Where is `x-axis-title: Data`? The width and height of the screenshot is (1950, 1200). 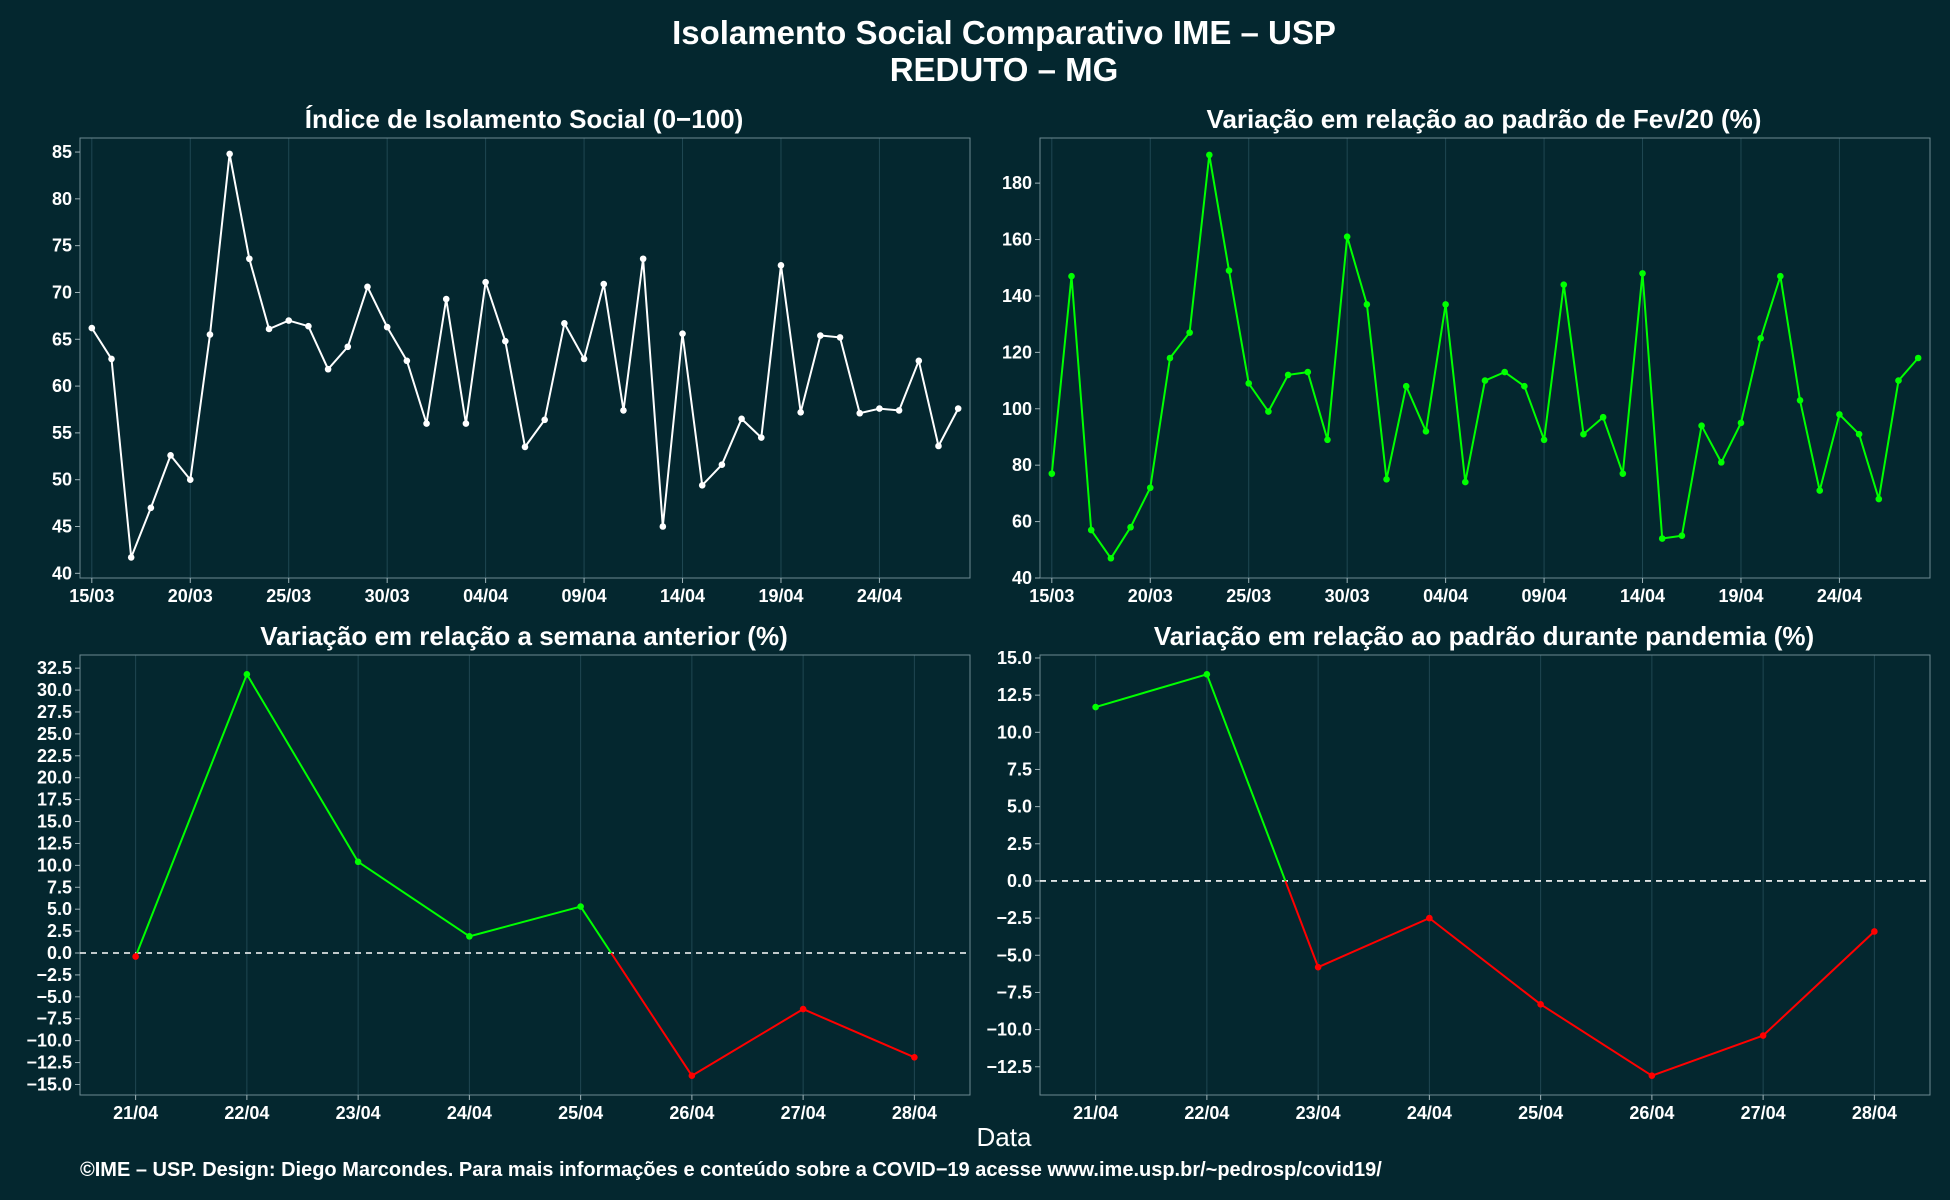
x-axis-title: Data is located at coordinates (1004, 1137).